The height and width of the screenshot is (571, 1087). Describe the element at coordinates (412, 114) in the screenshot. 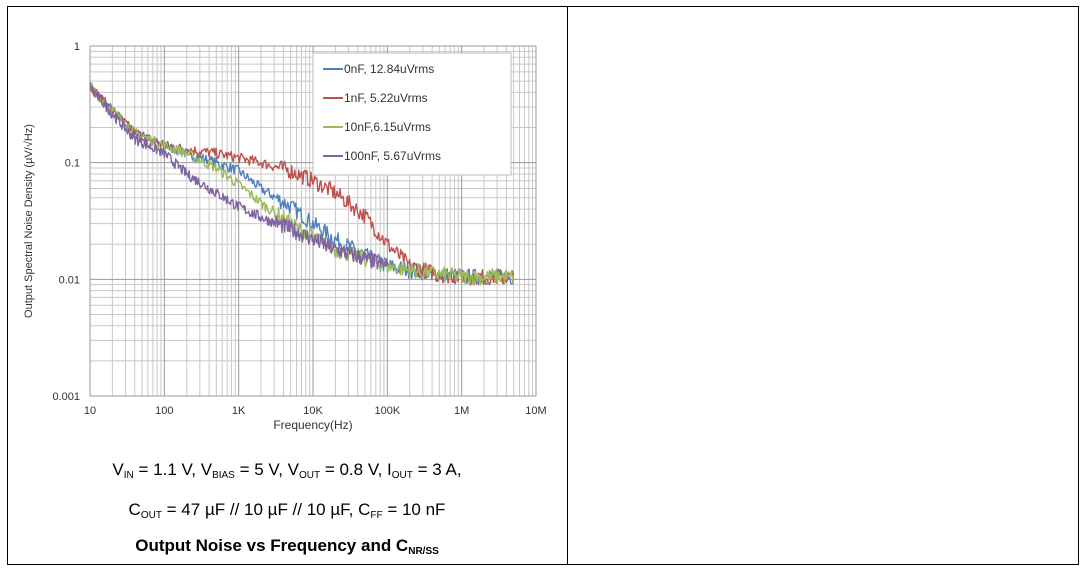

I see `legend-box` at that location.